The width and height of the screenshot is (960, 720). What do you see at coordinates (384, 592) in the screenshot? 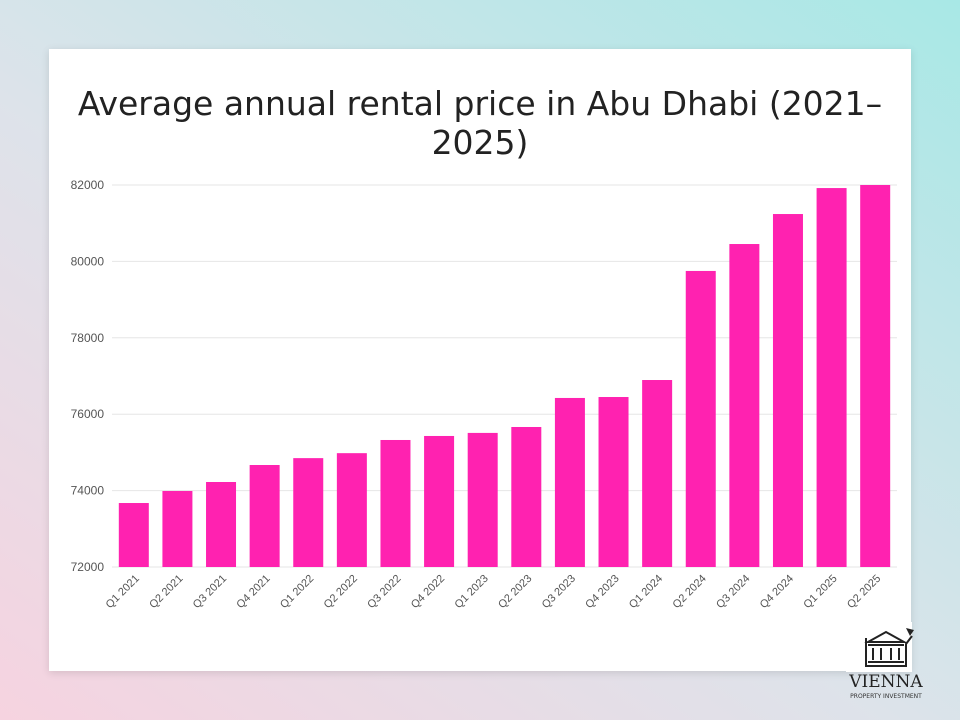
I see `x-tick-label: Q3 2022` at bounding box center [384, 592].